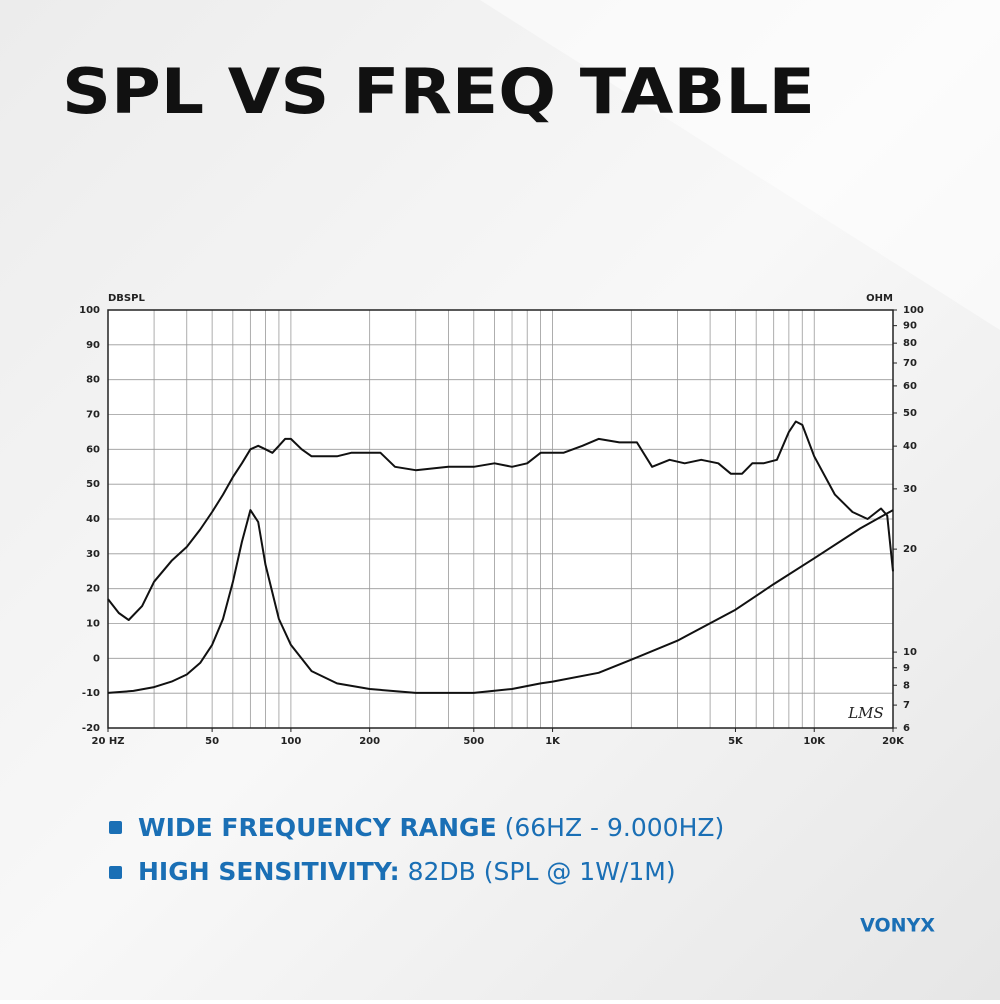 This screenshot has width=1000, height=1004. What do you see at coordinates (910, 343) in the screenshot?
I see `y2-tick-label: 80` at bounding box center [910, 343].